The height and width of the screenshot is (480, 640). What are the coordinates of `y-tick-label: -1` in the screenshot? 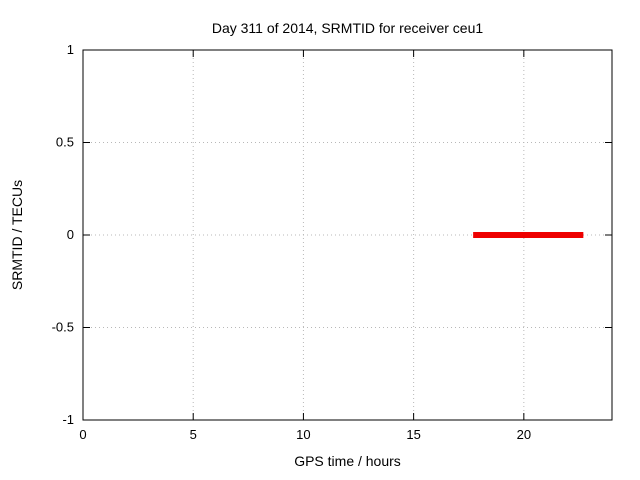 It's located at (68, 419).